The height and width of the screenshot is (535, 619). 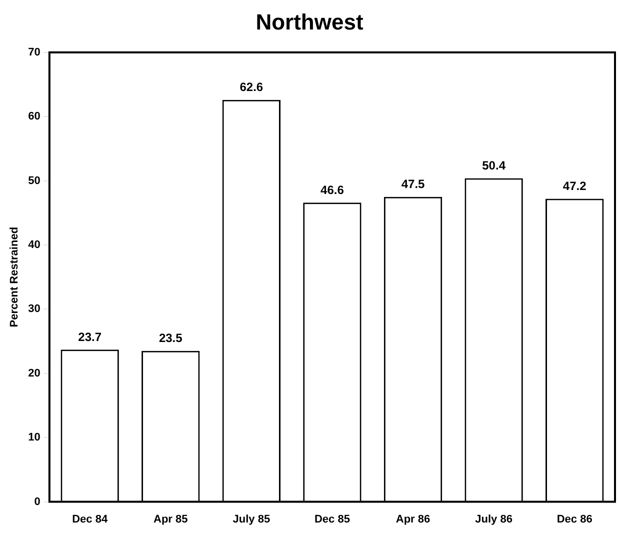 What do you see at coordinates (332, 519) in the screenshot?
I see `x-tick-label: Dec 85` at bounding box center [332, 519].